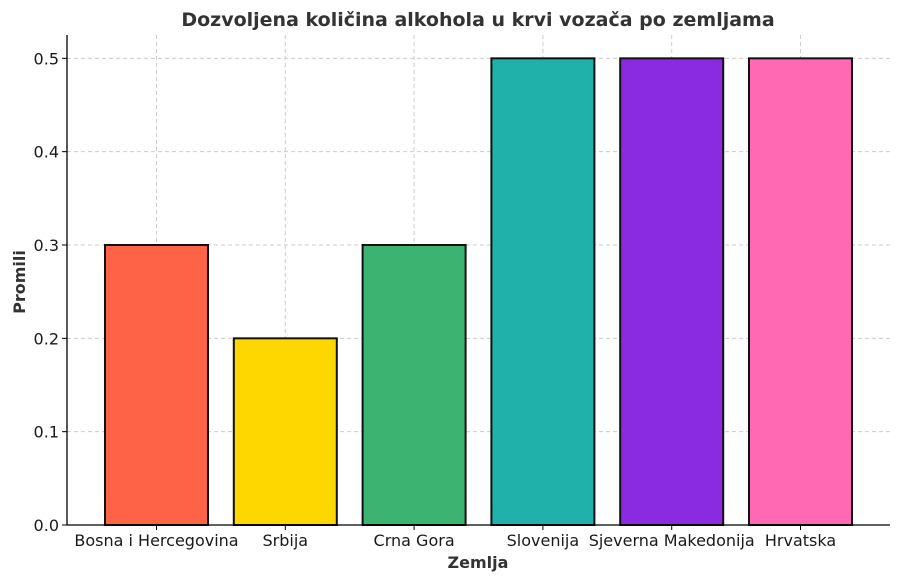 The width and height of the screenshot is (900, 587). What do you see at coordinates (478, 562) in the screenshot?
I see `x-axis-label: Zemlja` at bounding box center [478, 562].